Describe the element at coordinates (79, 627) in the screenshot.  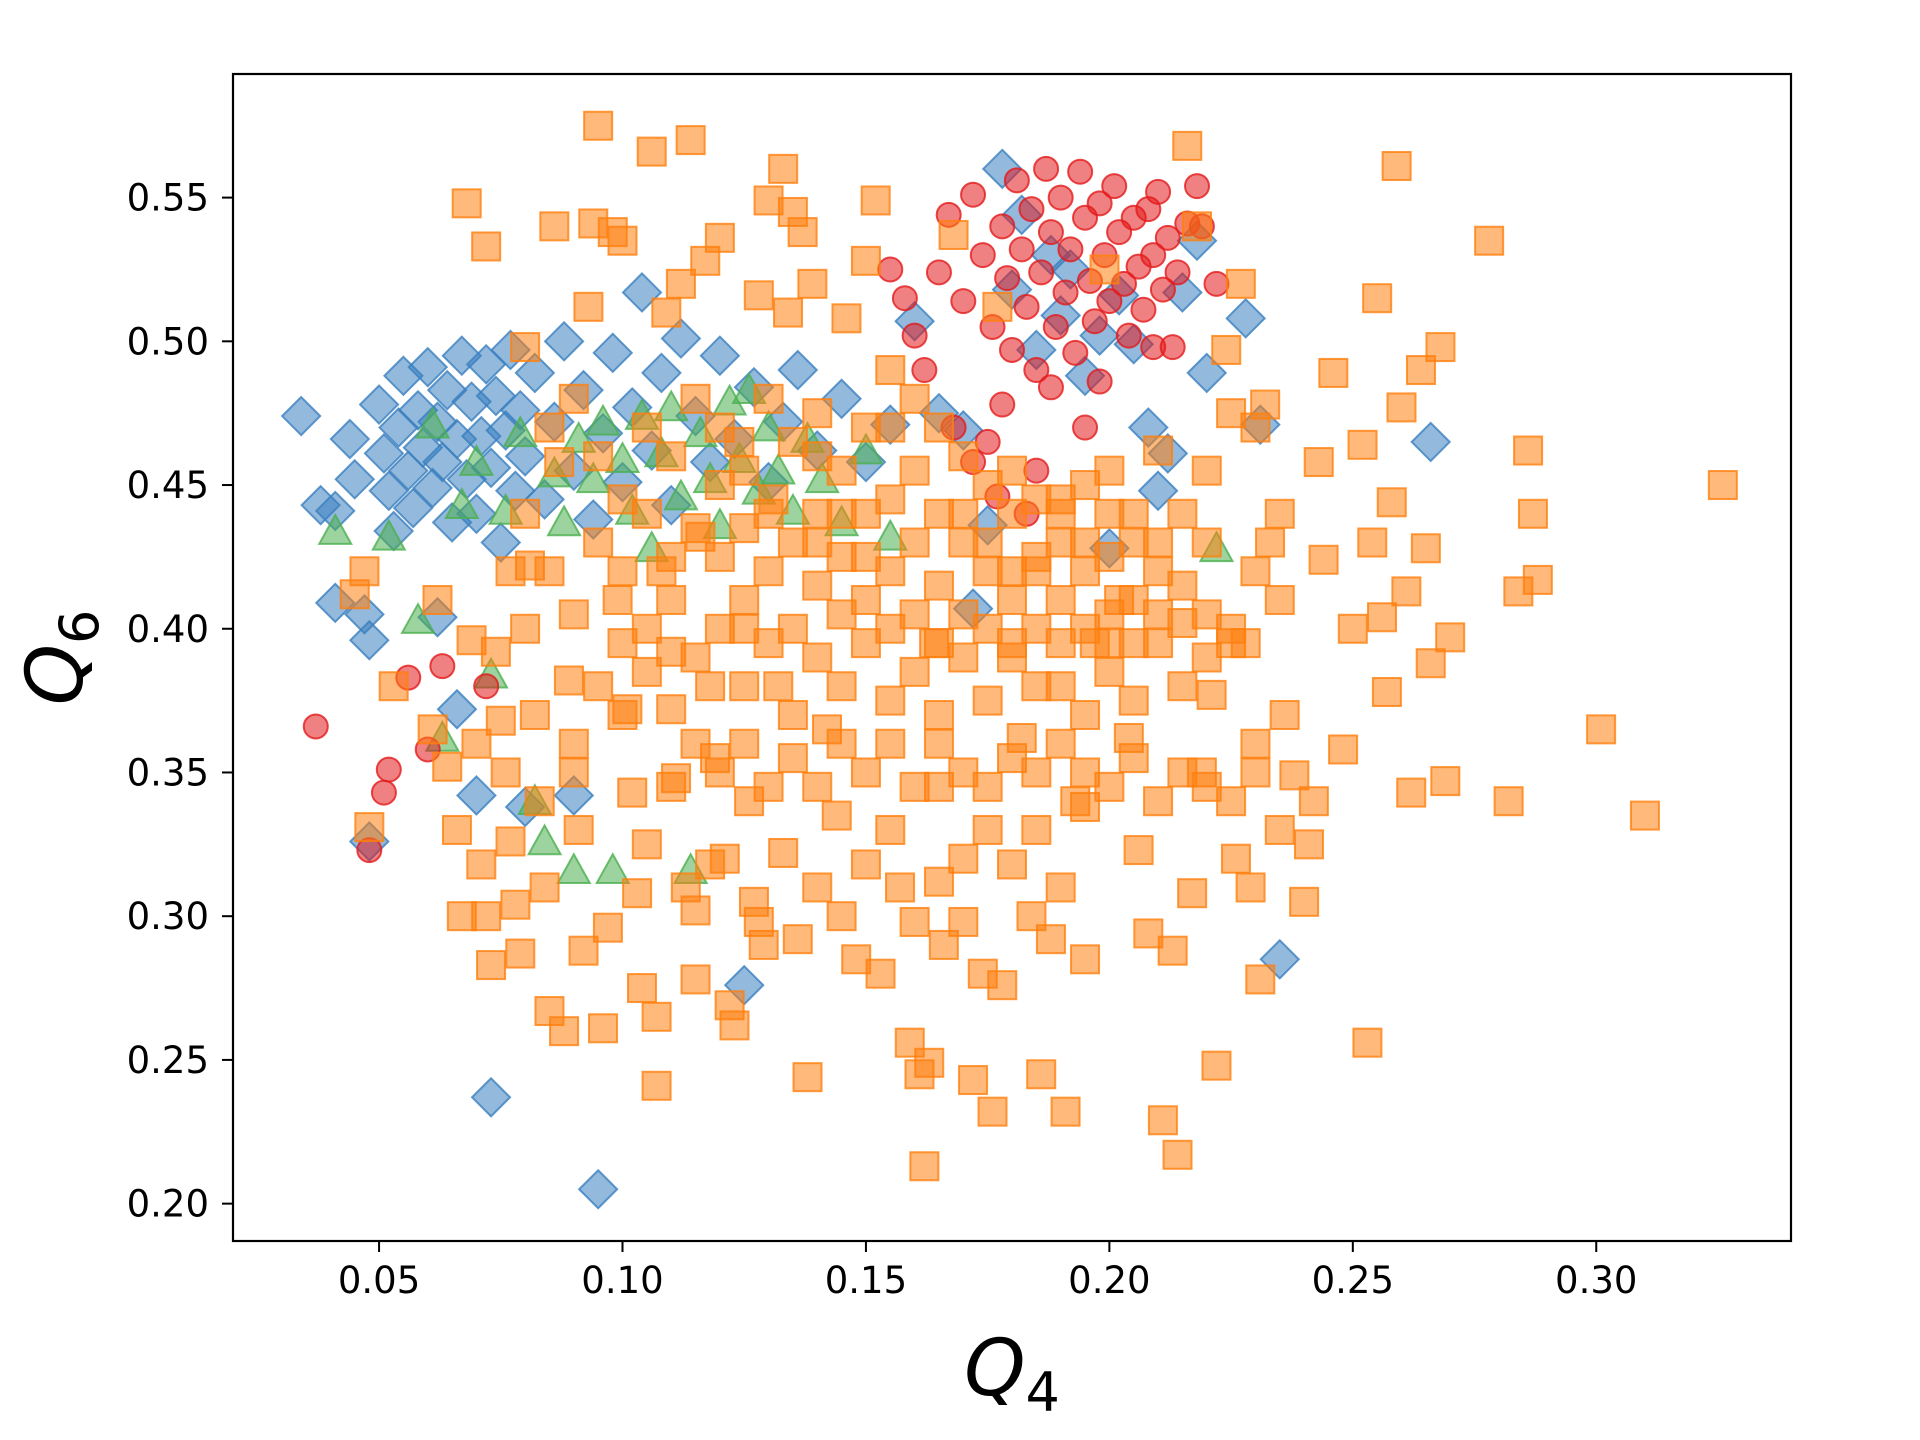
I see `y-axis-label-subscript: 6` at that location.